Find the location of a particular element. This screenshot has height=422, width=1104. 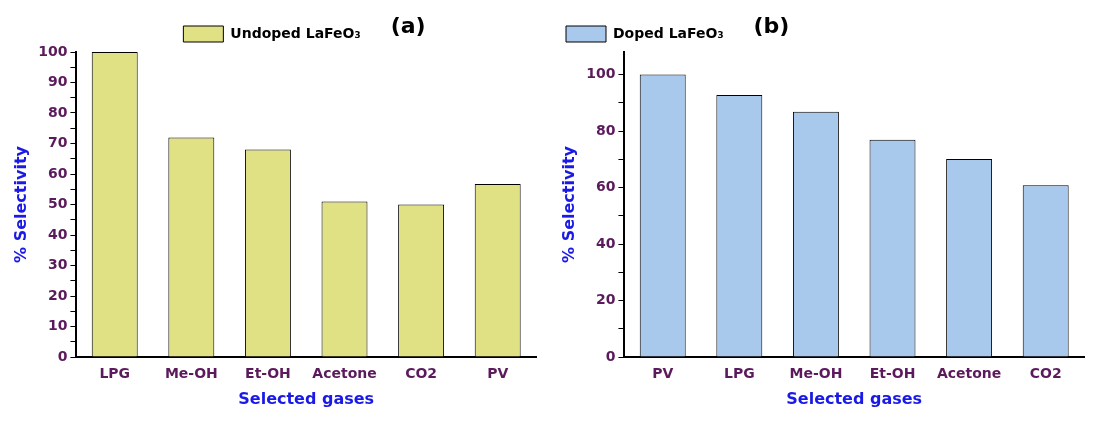

y-tick-label: 90 is located at coordinates (57, 81).